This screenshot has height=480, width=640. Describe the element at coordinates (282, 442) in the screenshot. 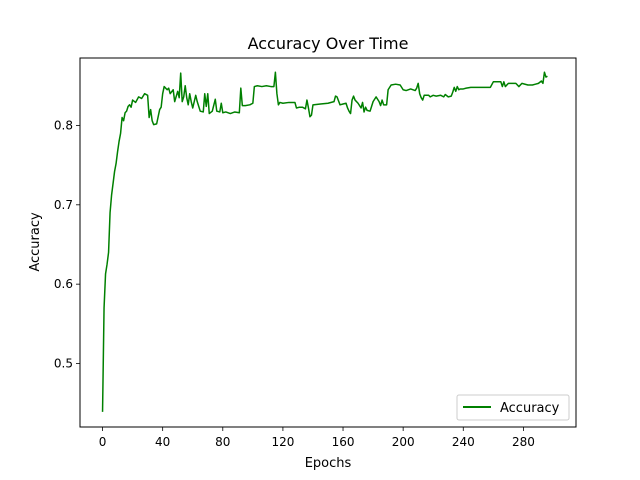

I see `x-tick-label: 120` at that location.